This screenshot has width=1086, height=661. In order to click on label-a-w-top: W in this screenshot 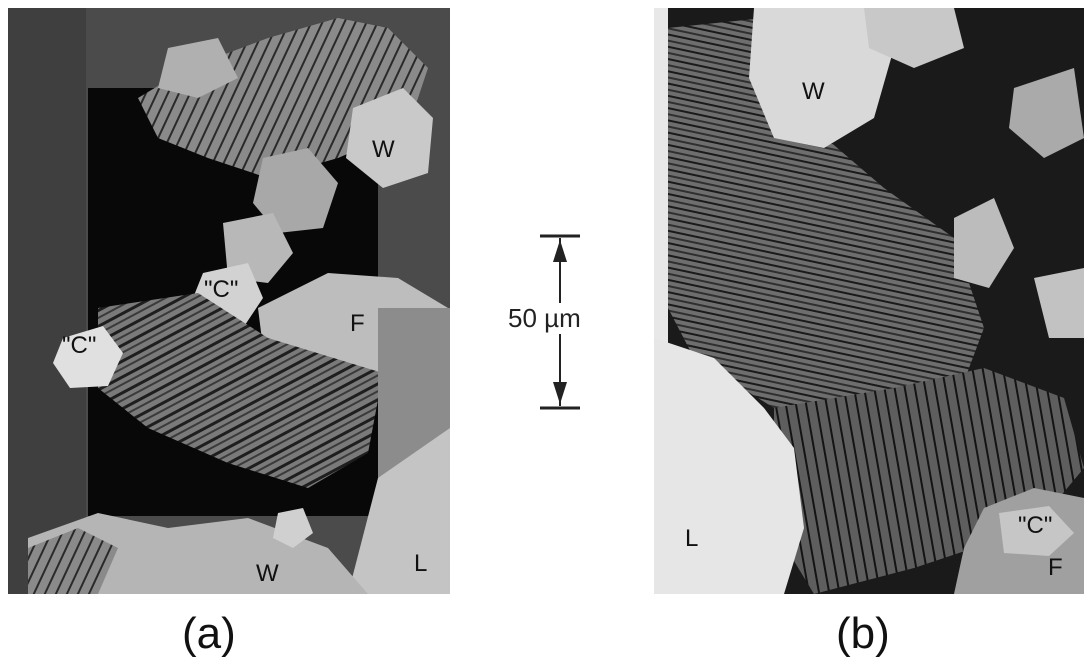, I will do `click(383, 149)`.